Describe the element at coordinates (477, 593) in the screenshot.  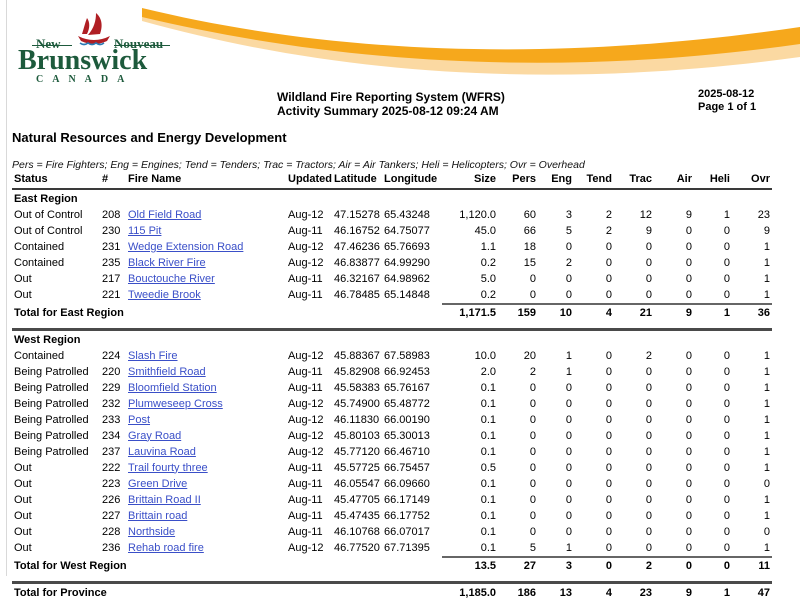
I see `province-total-size: 1,185.0` at that location.